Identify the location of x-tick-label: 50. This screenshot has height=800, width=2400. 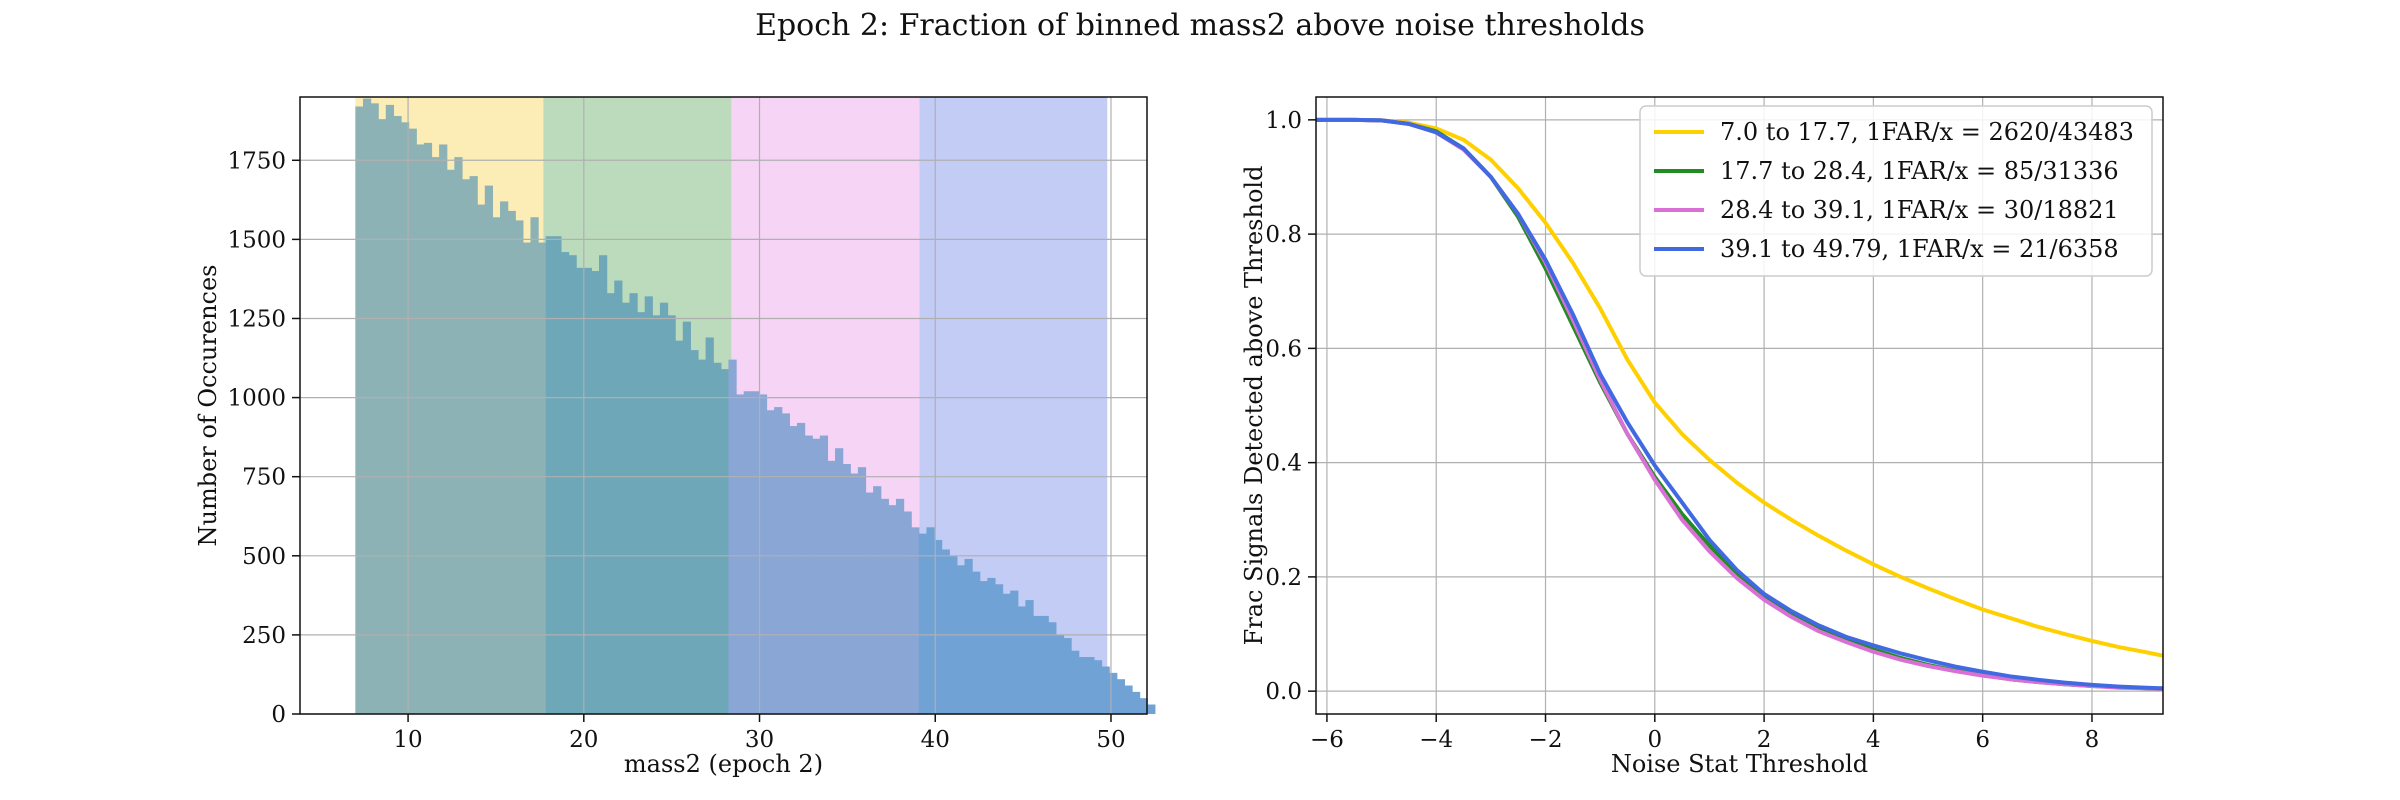
(1110, 740).